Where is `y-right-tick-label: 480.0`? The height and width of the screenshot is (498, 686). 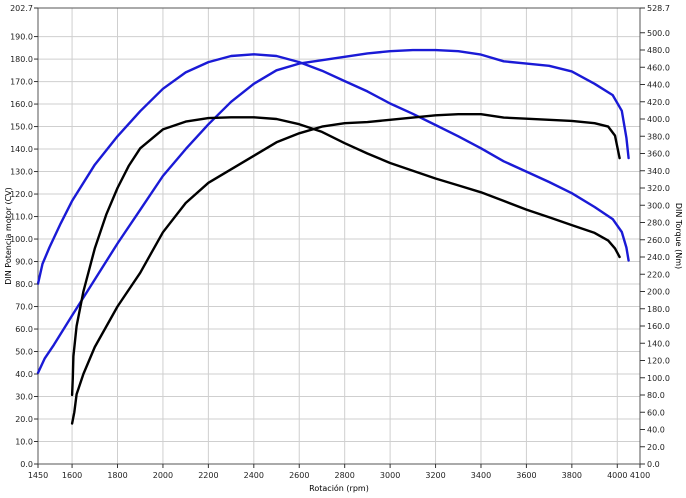 y-right-tick-label: 480.0 is located at coordinates (658, 50).